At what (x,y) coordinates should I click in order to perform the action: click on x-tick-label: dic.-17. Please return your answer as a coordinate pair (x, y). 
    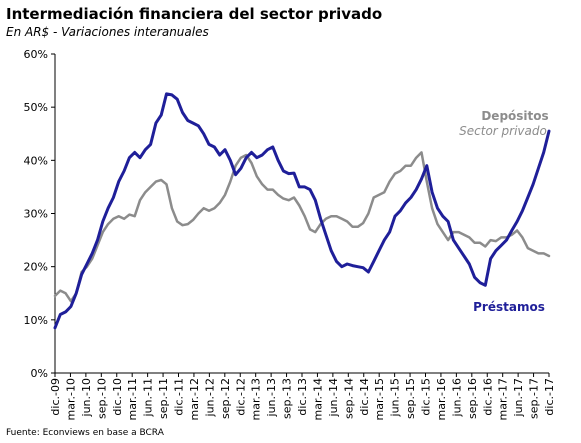
    Looking at the image, I should click on (549, 397).